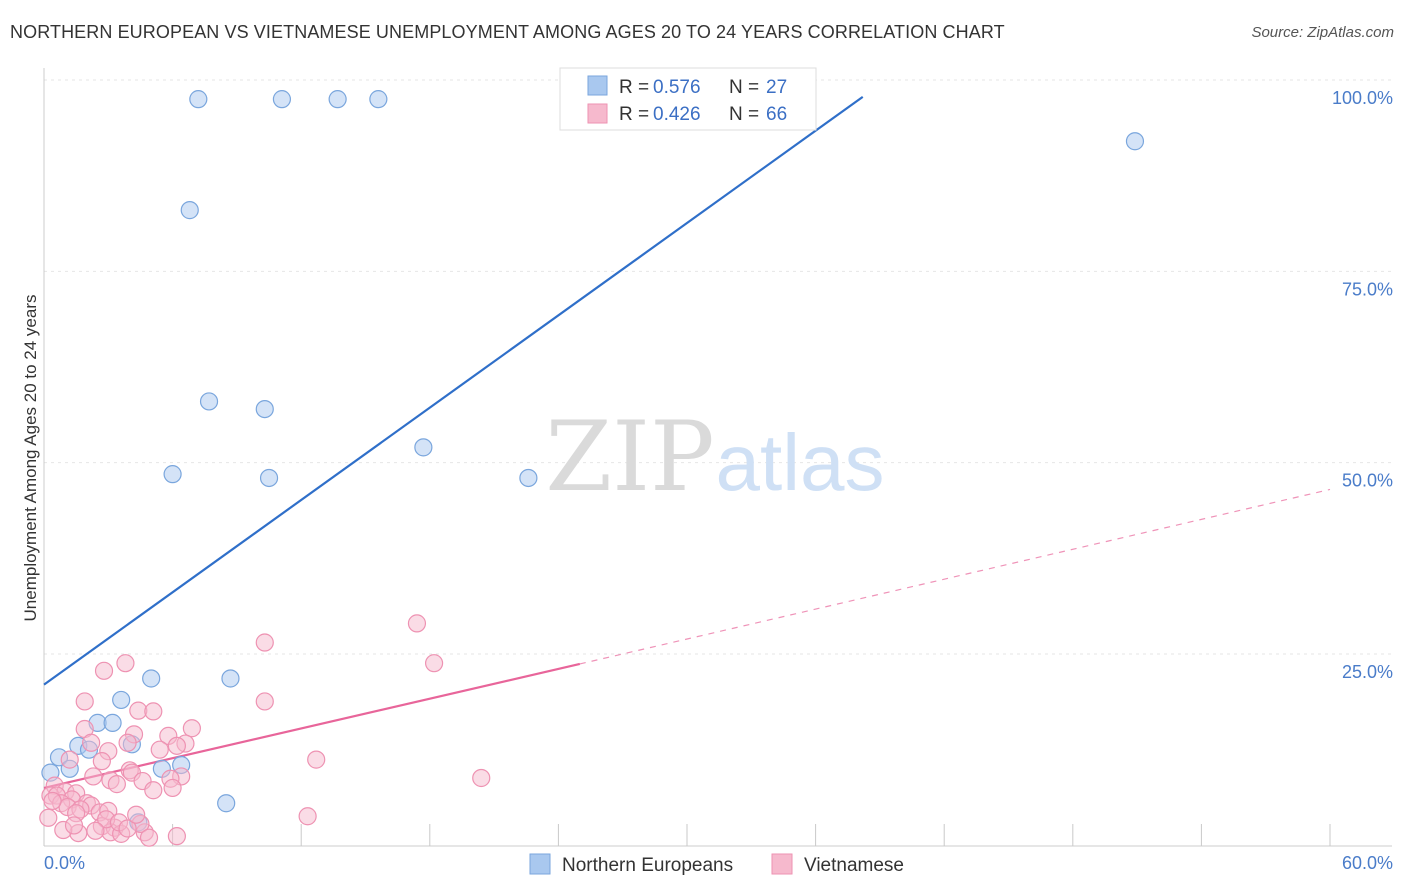 The height and width of the screenshot is (892, 1406). Describe the element at coordinates (647, 865) in the screenshot. I see `series-legend-label-northern-europeans: Northern Europeans` at that location.